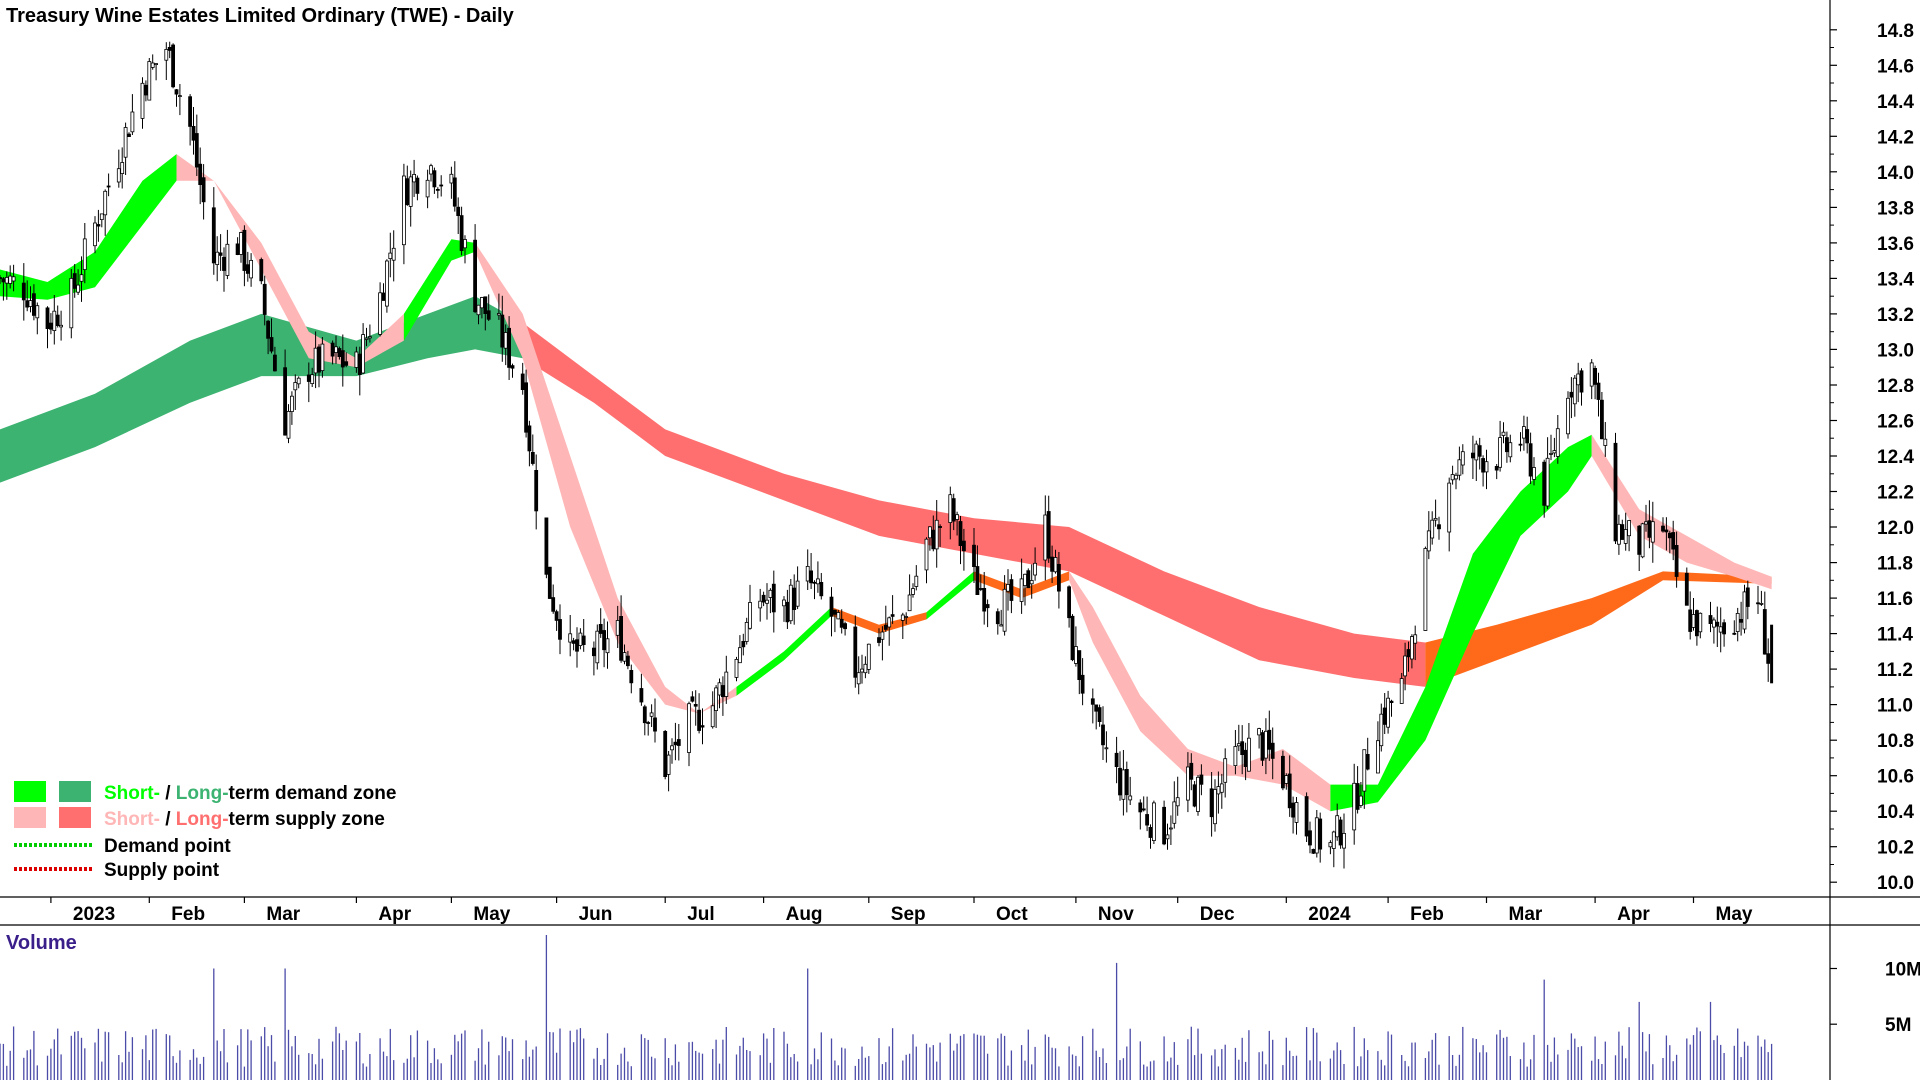  I want to click on time-tick-label: Dec, so click(1217, 914).